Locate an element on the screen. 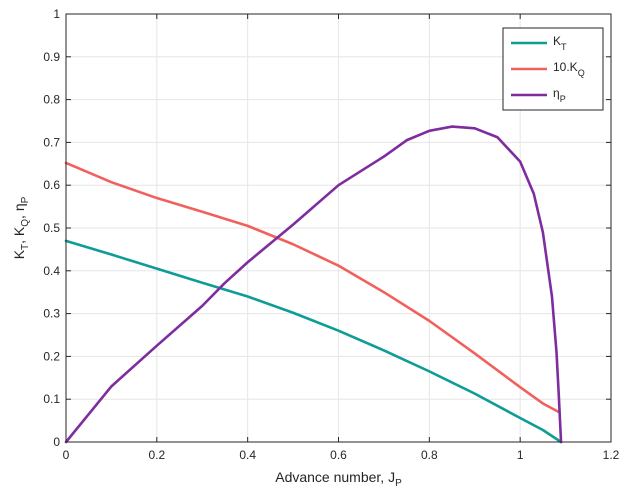 This screenshot has height=492, width=627. y-tick-label-10: 1 is located at coordinates (56, 14).